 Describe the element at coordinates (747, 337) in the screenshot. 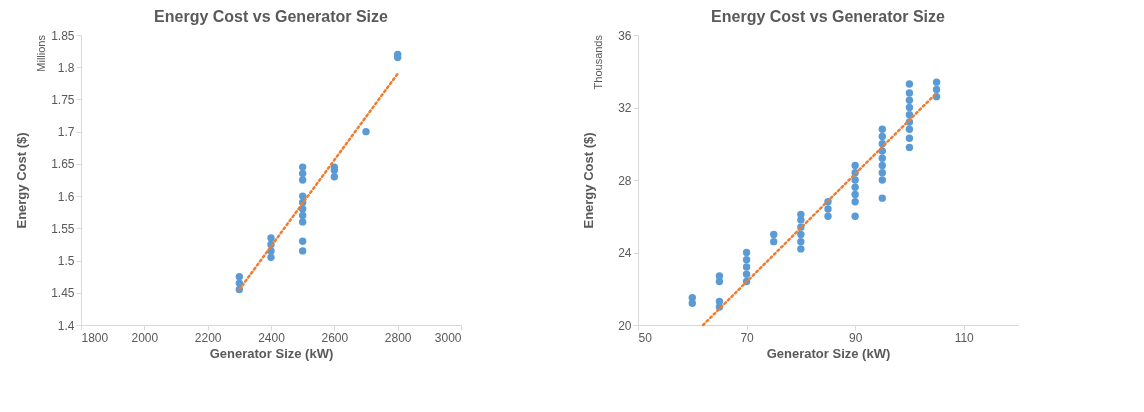

I see `x-tick-label: 70` at that location.